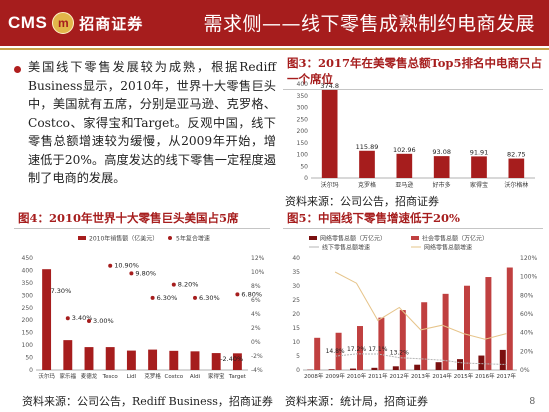 This screenshot has width=549, height=412. What do you see at coordinates (421, 359) in the screenshot?
I see `fig5-line-offline-growth` at bounding box center [421, 359].